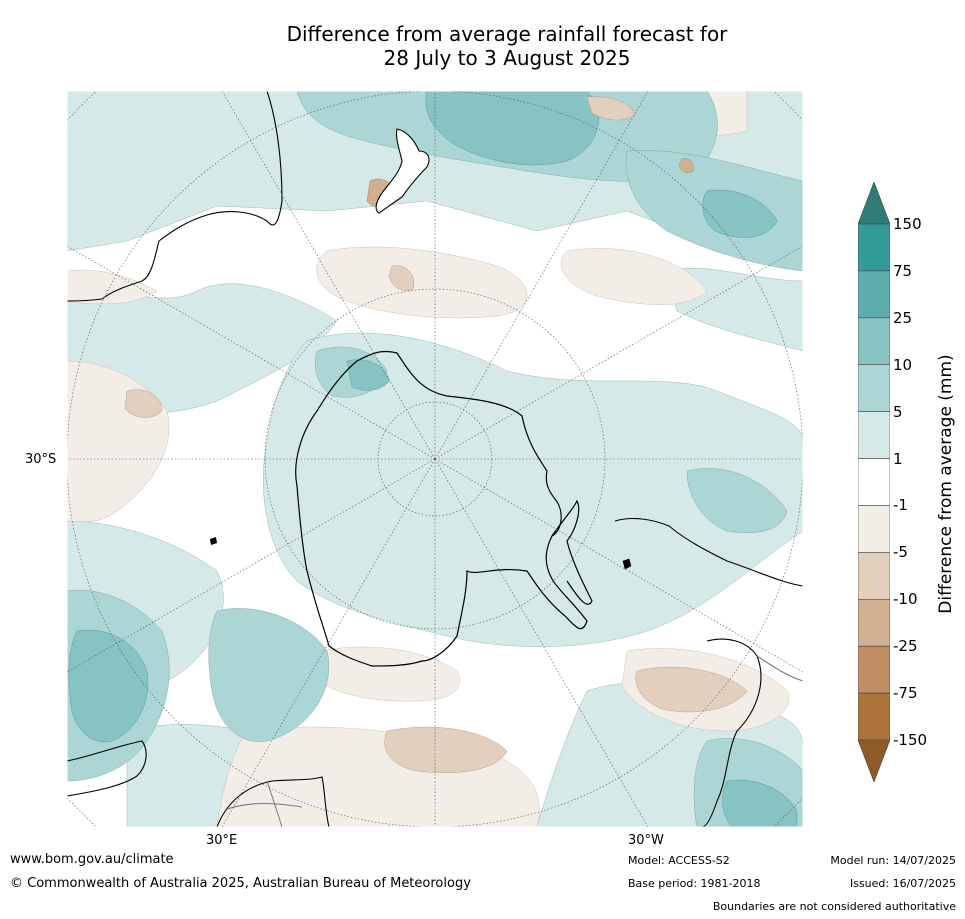 This screenshot has height=919, width=965. Describe the element at coordinates (910, 740) in the screenshot. I see `colorbar-tick-label: -150` at that location.